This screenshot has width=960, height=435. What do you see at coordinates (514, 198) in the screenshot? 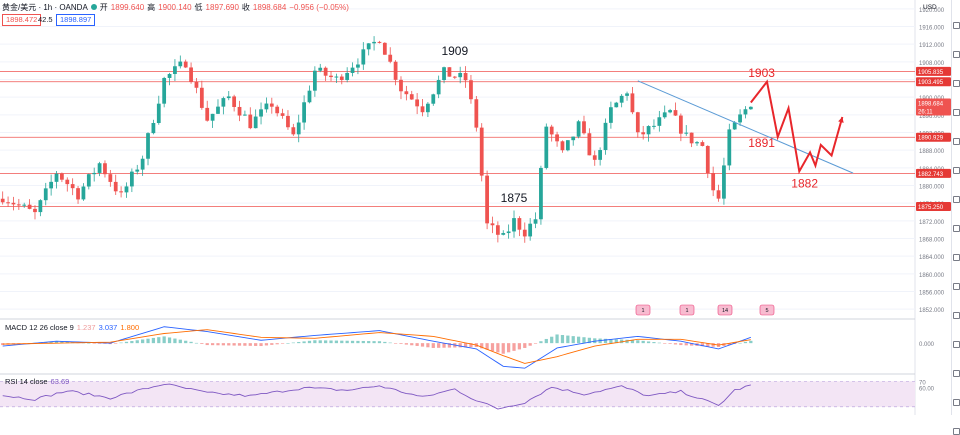
I see `price-annotation: 1875` at bounding box center [514, 198].